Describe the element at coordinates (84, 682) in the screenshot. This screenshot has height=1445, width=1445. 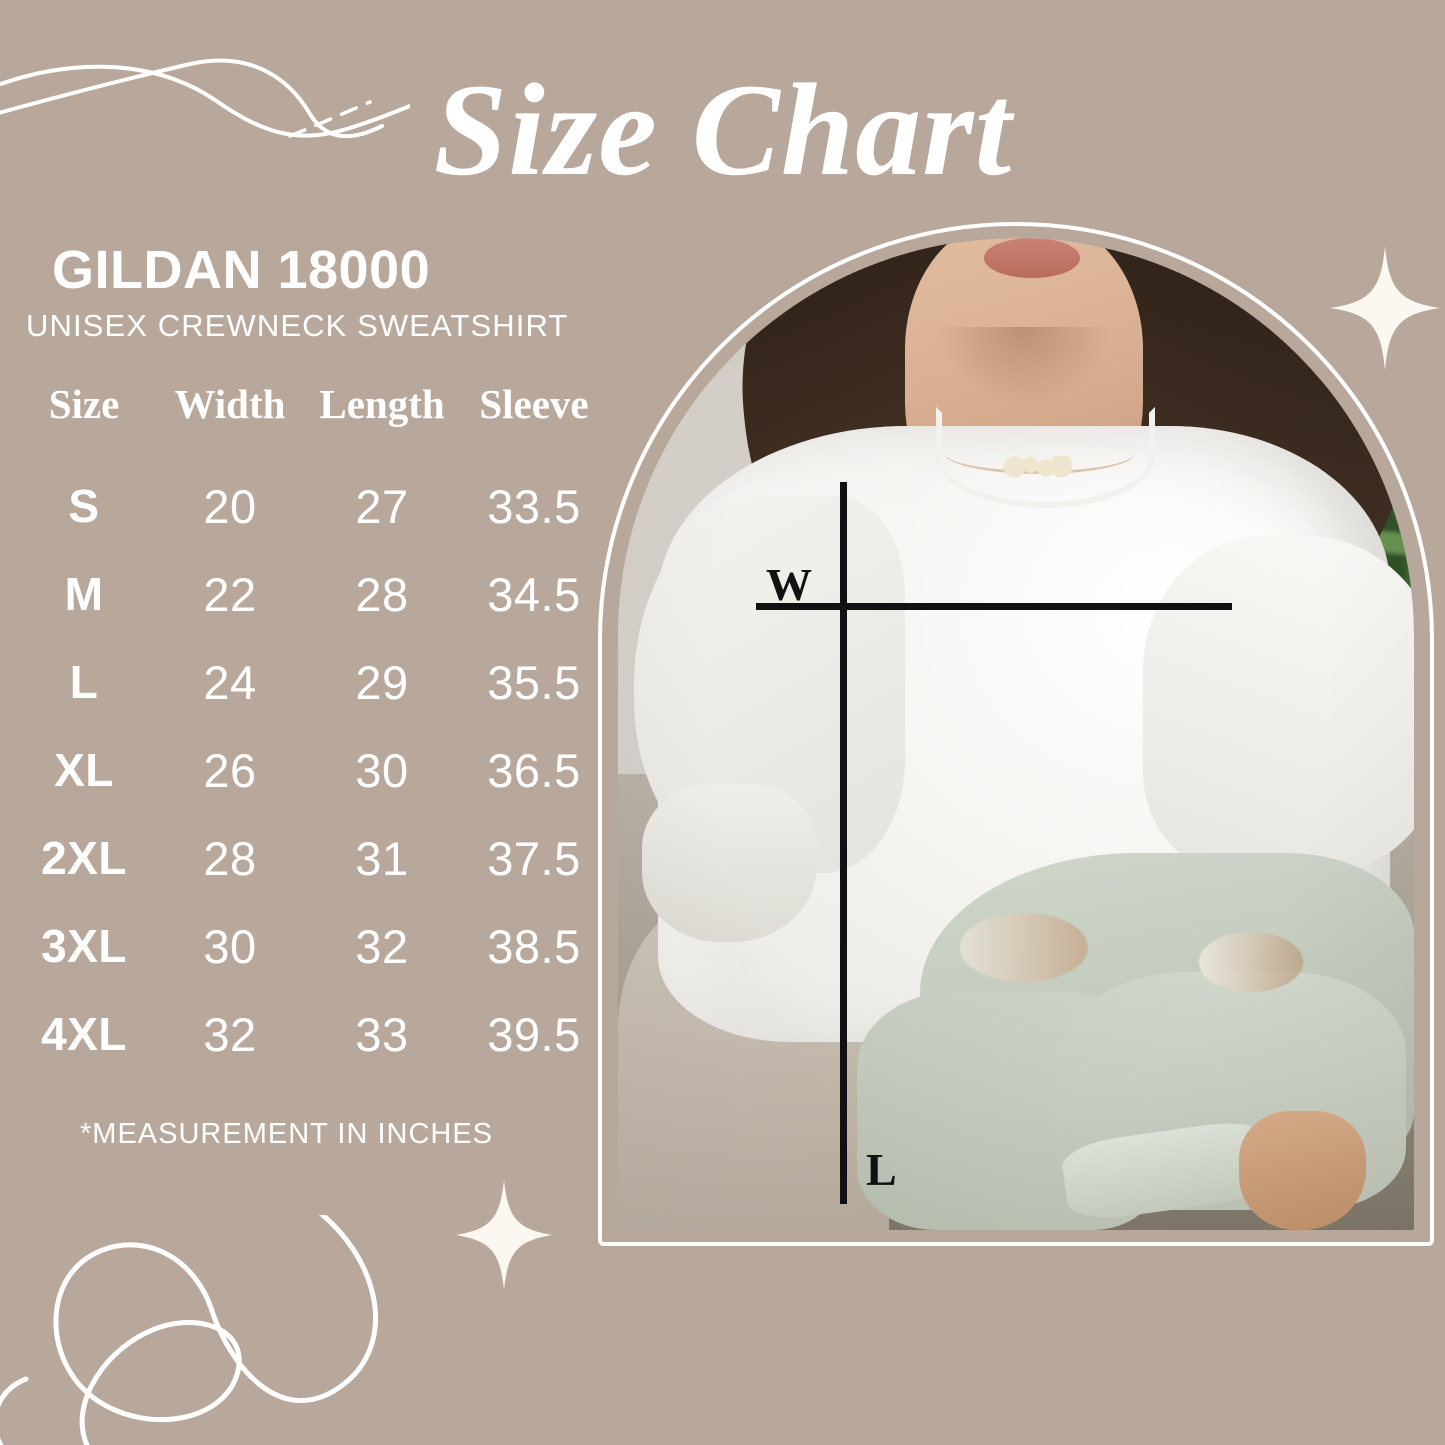
I see `cell-size: L` at that location.